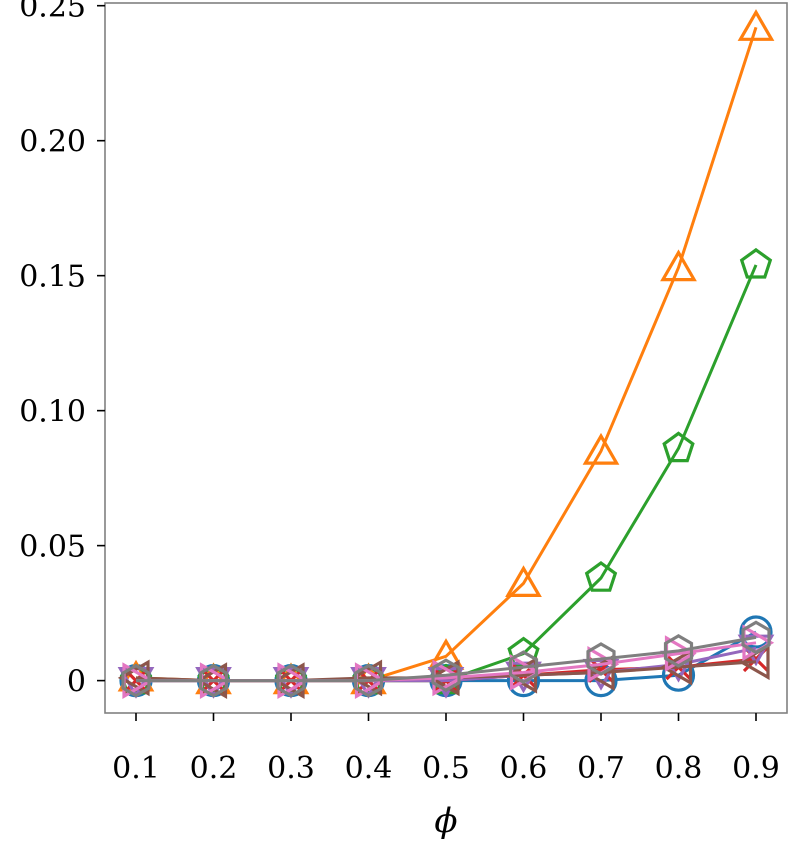 The image size is (794, 846). What do you see at coordinates (291, 768) in the screenshot?
I see `x-tick-label: 0.3` at bounding box center [291, 768].